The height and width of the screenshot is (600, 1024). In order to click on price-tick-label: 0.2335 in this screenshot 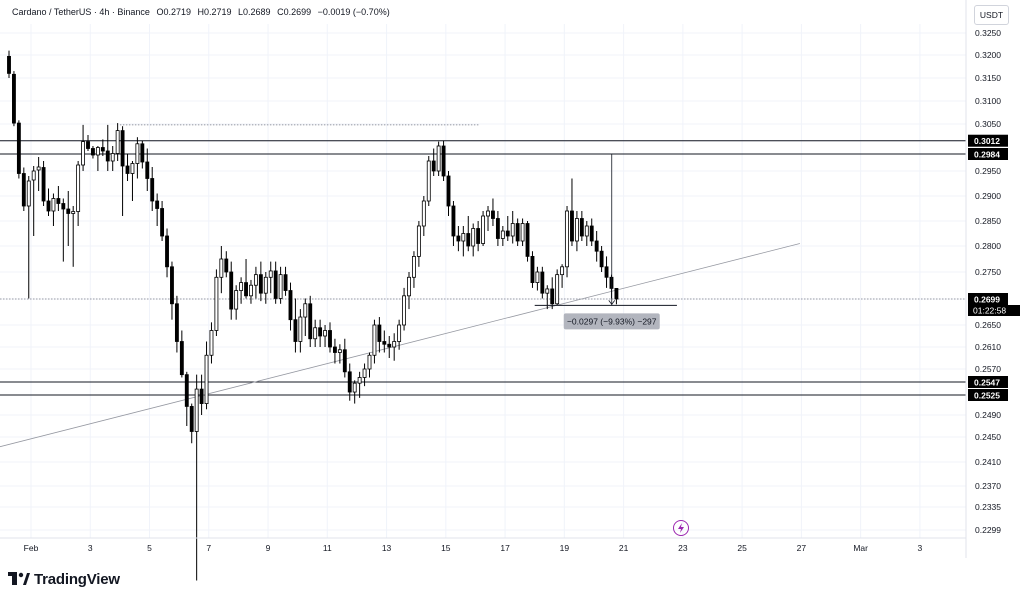, I will do `click(988, 507)`.